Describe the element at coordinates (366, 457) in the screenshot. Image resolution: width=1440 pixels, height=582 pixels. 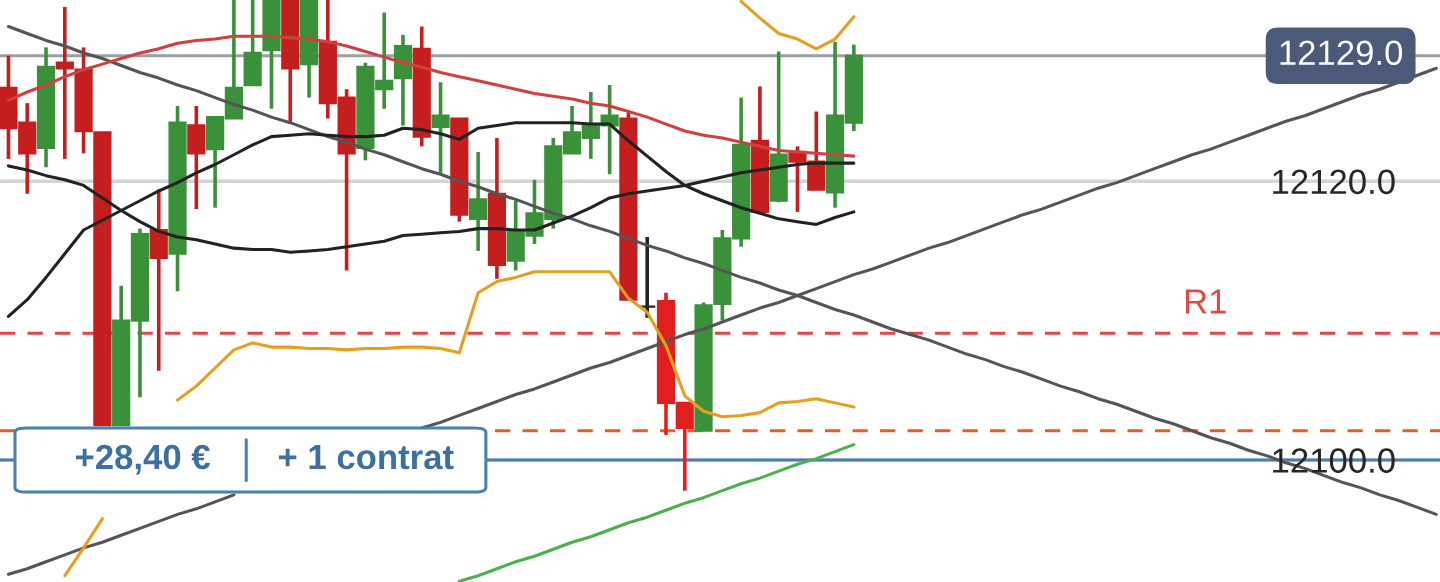
I see `annotation: + 1 contrat` at that location.